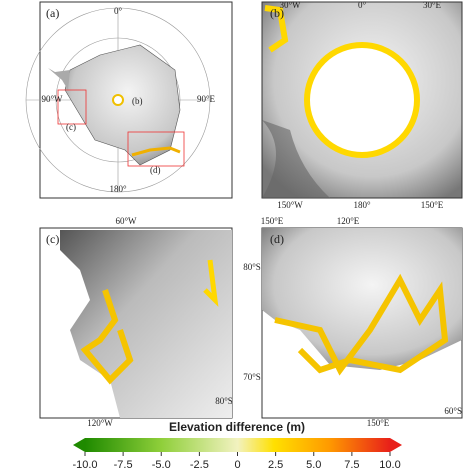 The height and width of the screenshot is (474, 474). Describe the element at coordinates (348, 221) in the screenshot. I see `graticule-label: 120°E` at that location.